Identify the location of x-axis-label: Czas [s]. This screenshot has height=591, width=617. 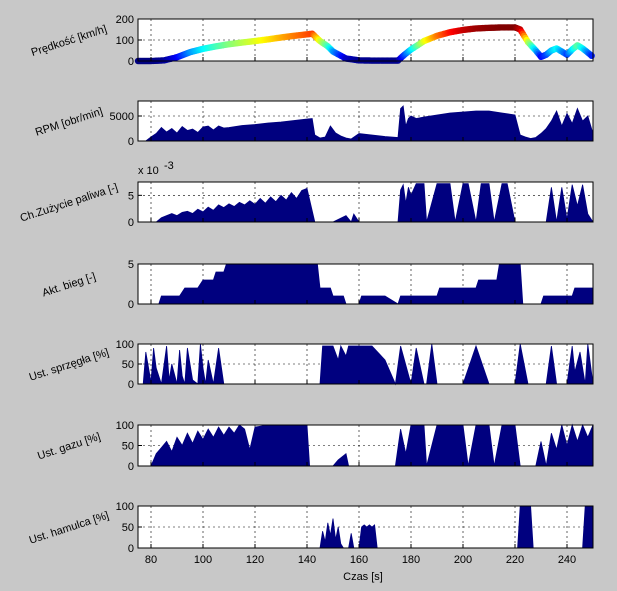
(363, 577).